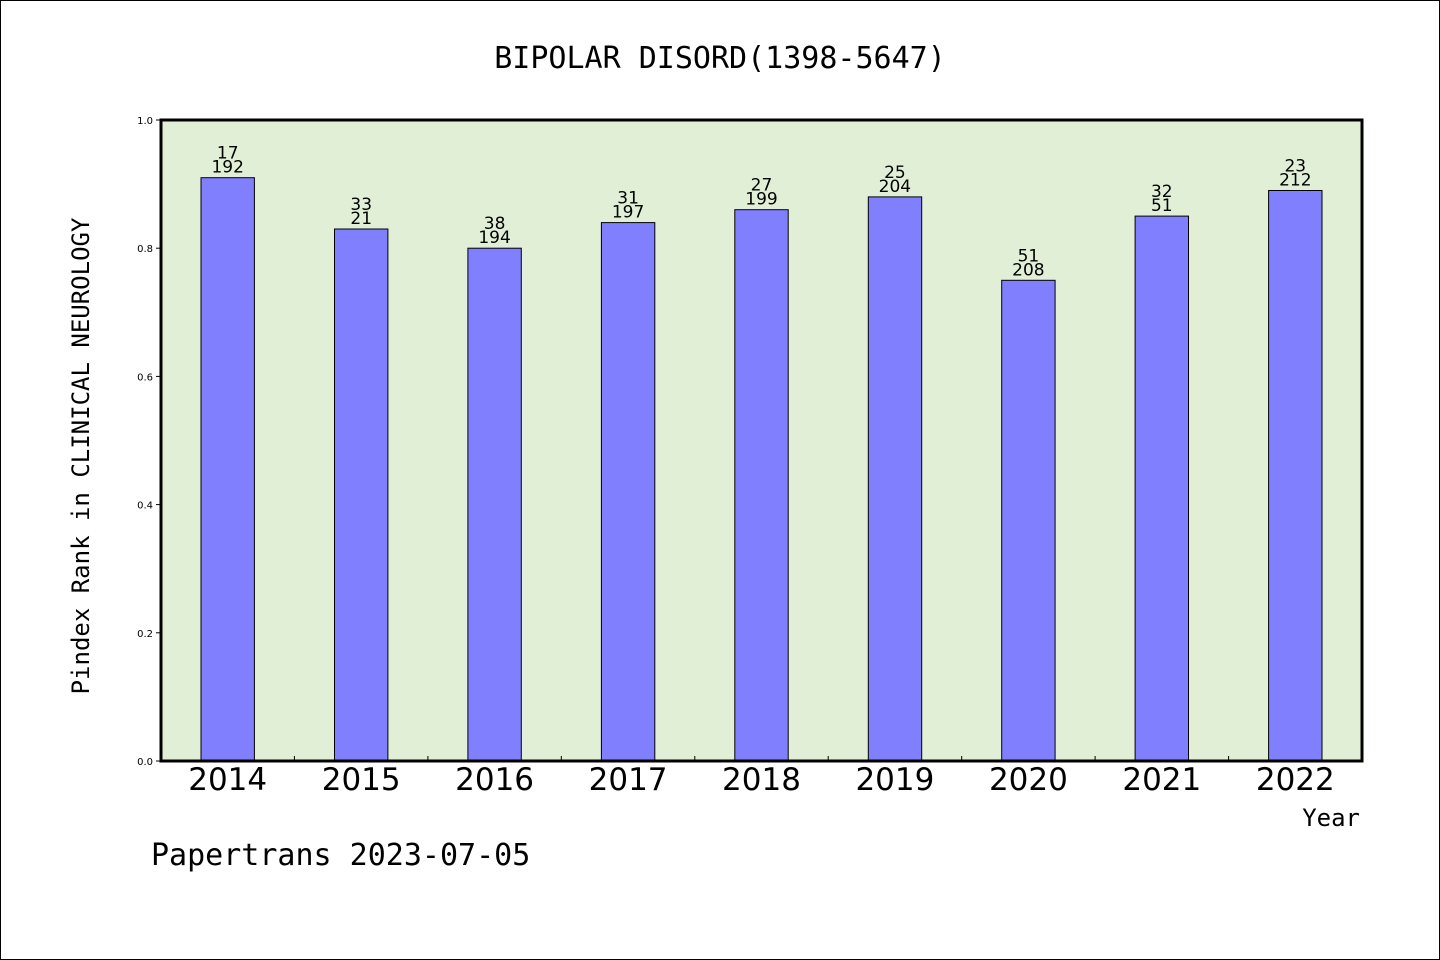 Image resolution: width=1440 pixels, height=960 pixels. What do you see at coordinates (145, 377) in the screenshot?
I see `y-tick-label: 0.6` at bounding box center [145, 377].